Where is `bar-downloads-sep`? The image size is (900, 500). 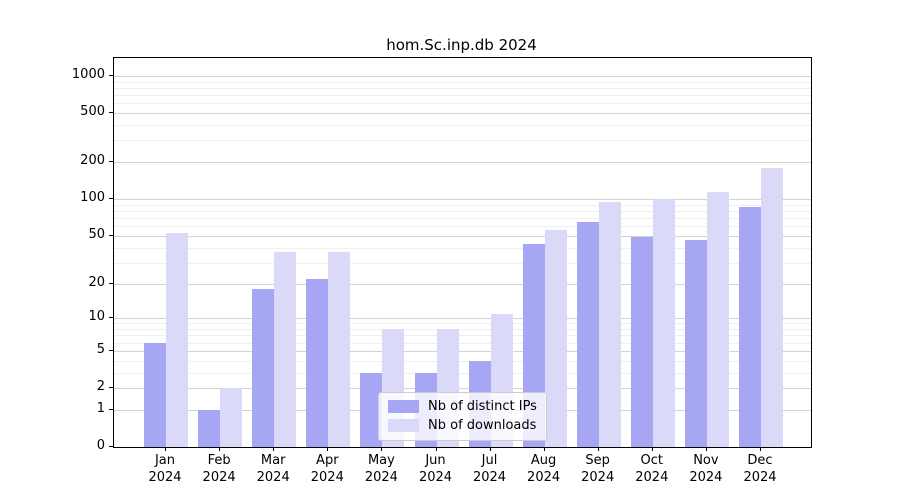
bar-downloads-sep is located at coordinates (609, 324).